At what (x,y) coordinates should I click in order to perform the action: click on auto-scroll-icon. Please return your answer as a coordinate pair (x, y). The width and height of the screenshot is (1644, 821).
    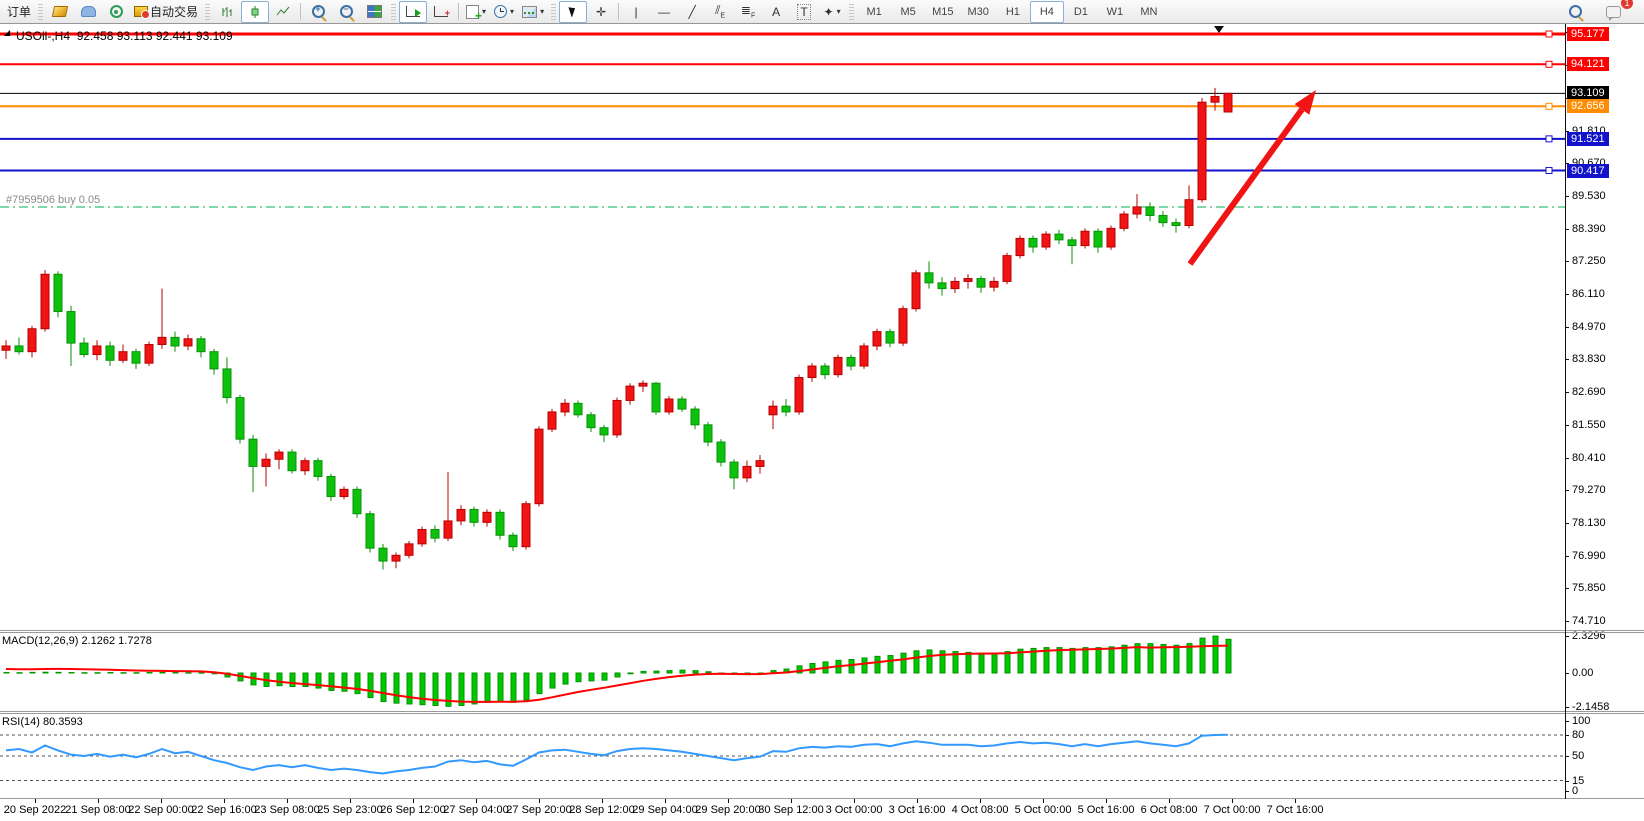
    Looking at the image, I should click on (414, 11).